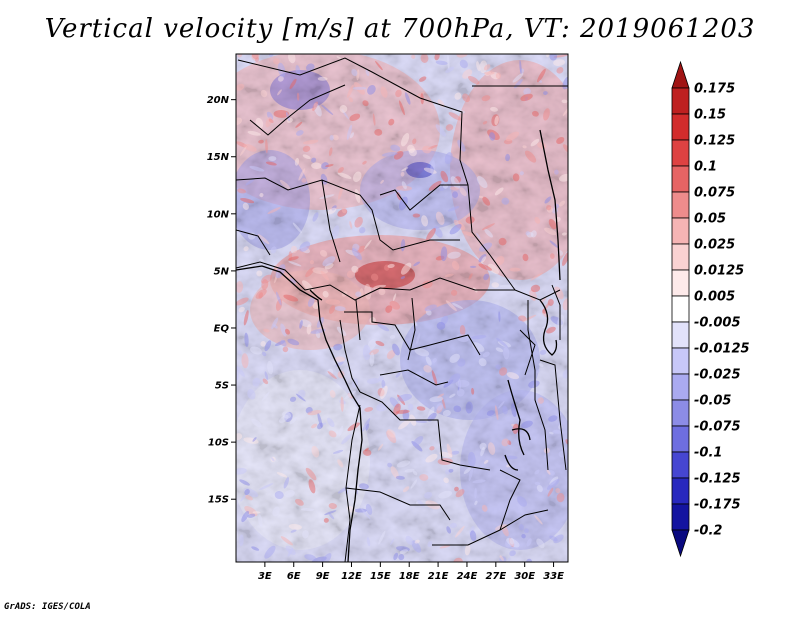  I want to click on colorbar-label: 0.15, so click(710, 115).